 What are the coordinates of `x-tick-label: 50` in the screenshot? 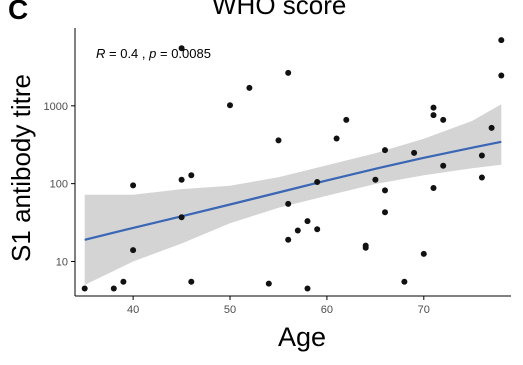 It's located at (230, 310).